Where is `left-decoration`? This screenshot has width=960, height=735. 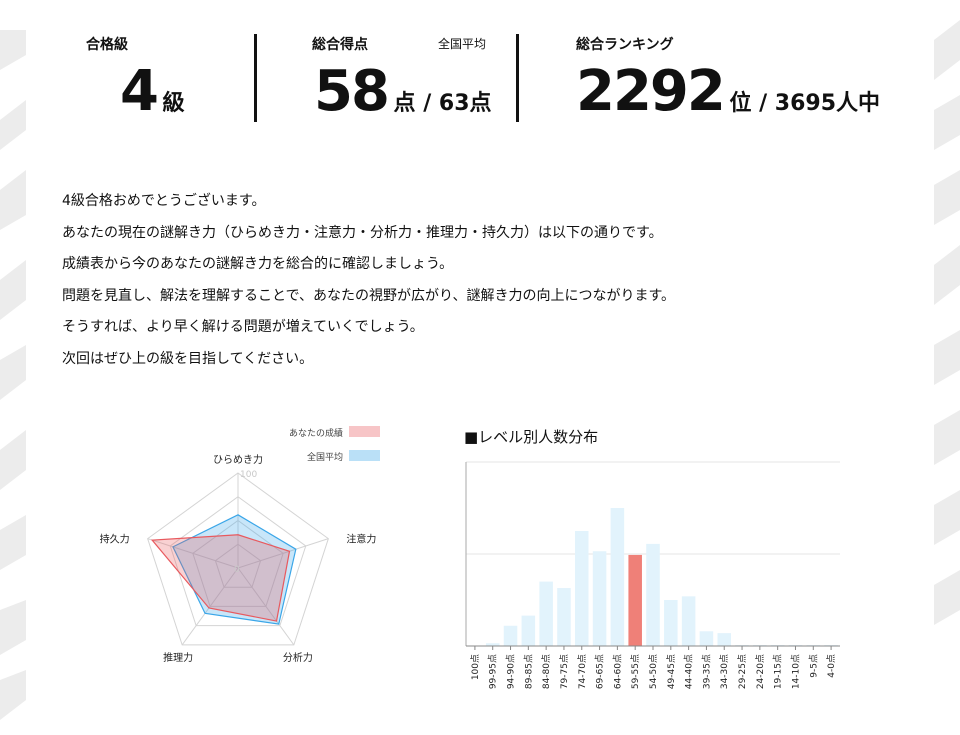
left-decoration is located at coordinates (13, 375).